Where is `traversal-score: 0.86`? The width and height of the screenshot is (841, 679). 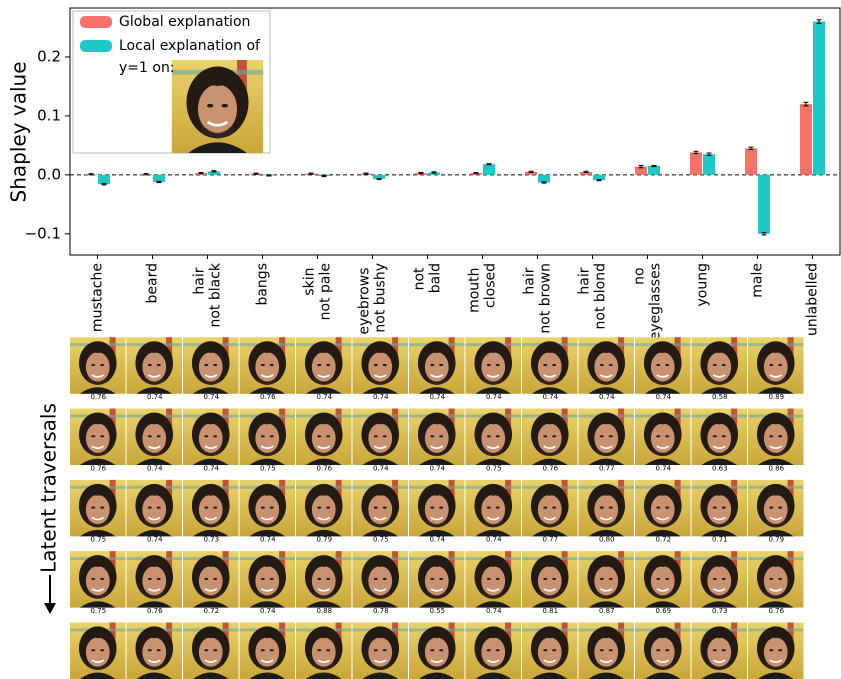
traversal-score: 0.86 is located at coordinates (776, 468).